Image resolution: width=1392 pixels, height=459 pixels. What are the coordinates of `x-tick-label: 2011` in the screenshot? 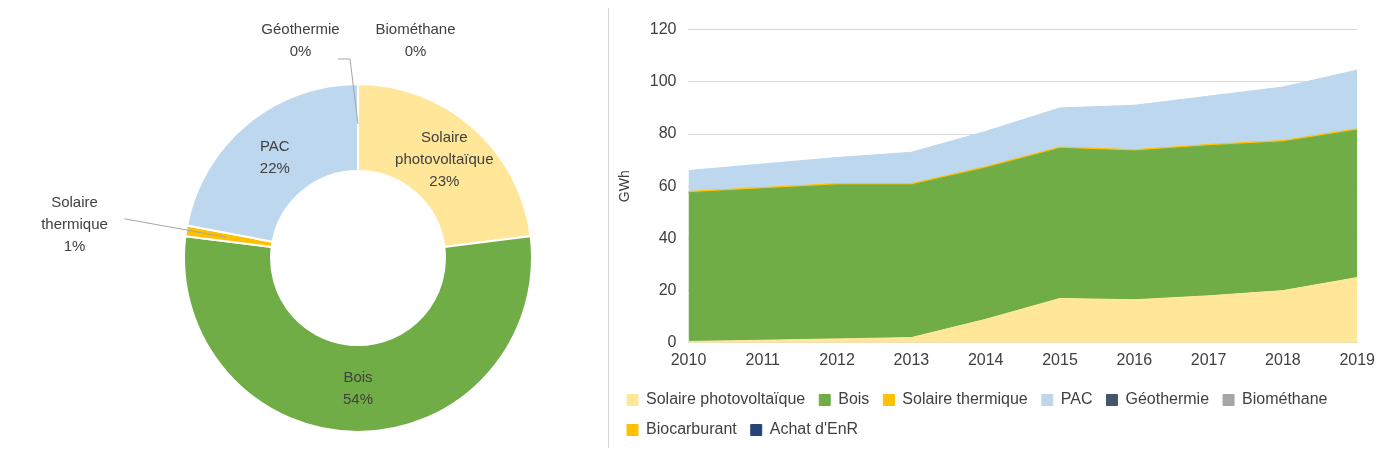 It's located at (763, 359).